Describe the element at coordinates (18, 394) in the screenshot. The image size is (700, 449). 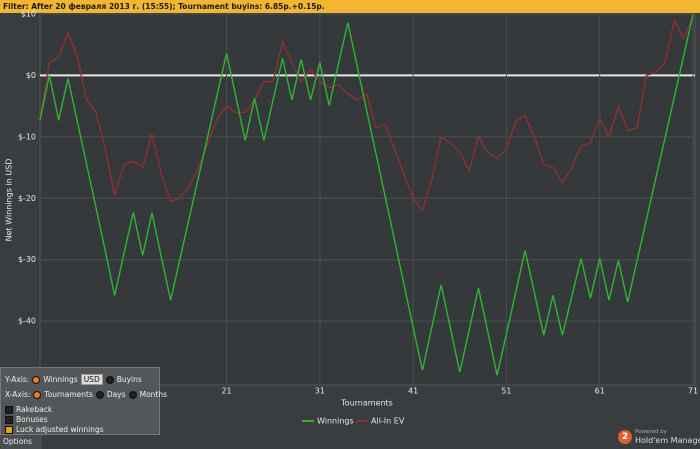
I see `label: X-Axis:` at that location.